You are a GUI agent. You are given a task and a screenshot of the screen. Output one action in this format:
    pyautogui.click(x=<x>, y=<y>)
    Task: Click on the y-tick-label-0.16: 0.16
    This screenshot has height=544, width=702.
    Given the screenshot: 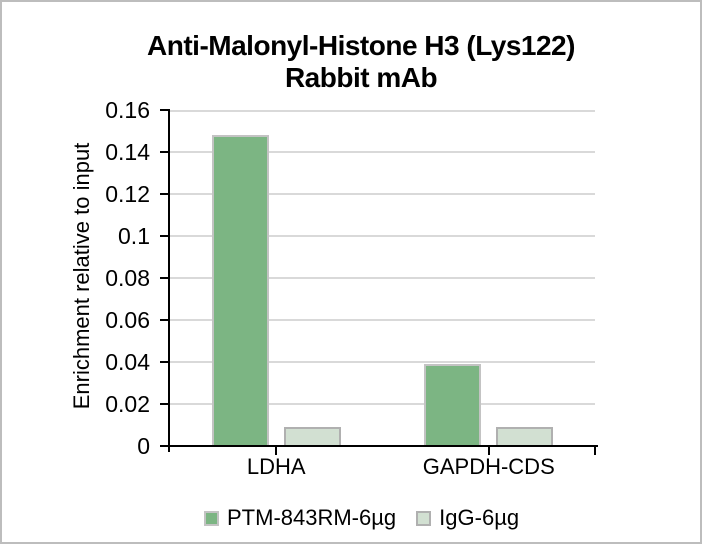 What is the action you would take?
    pyautogui.click(x=127, y=110)
    